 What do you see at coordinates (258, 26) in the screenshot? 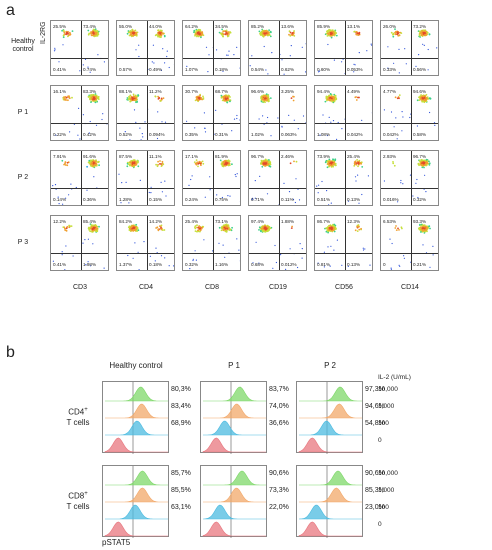
I see `quadrant-percentage: 85.2%` at bounding box center [258, 26].